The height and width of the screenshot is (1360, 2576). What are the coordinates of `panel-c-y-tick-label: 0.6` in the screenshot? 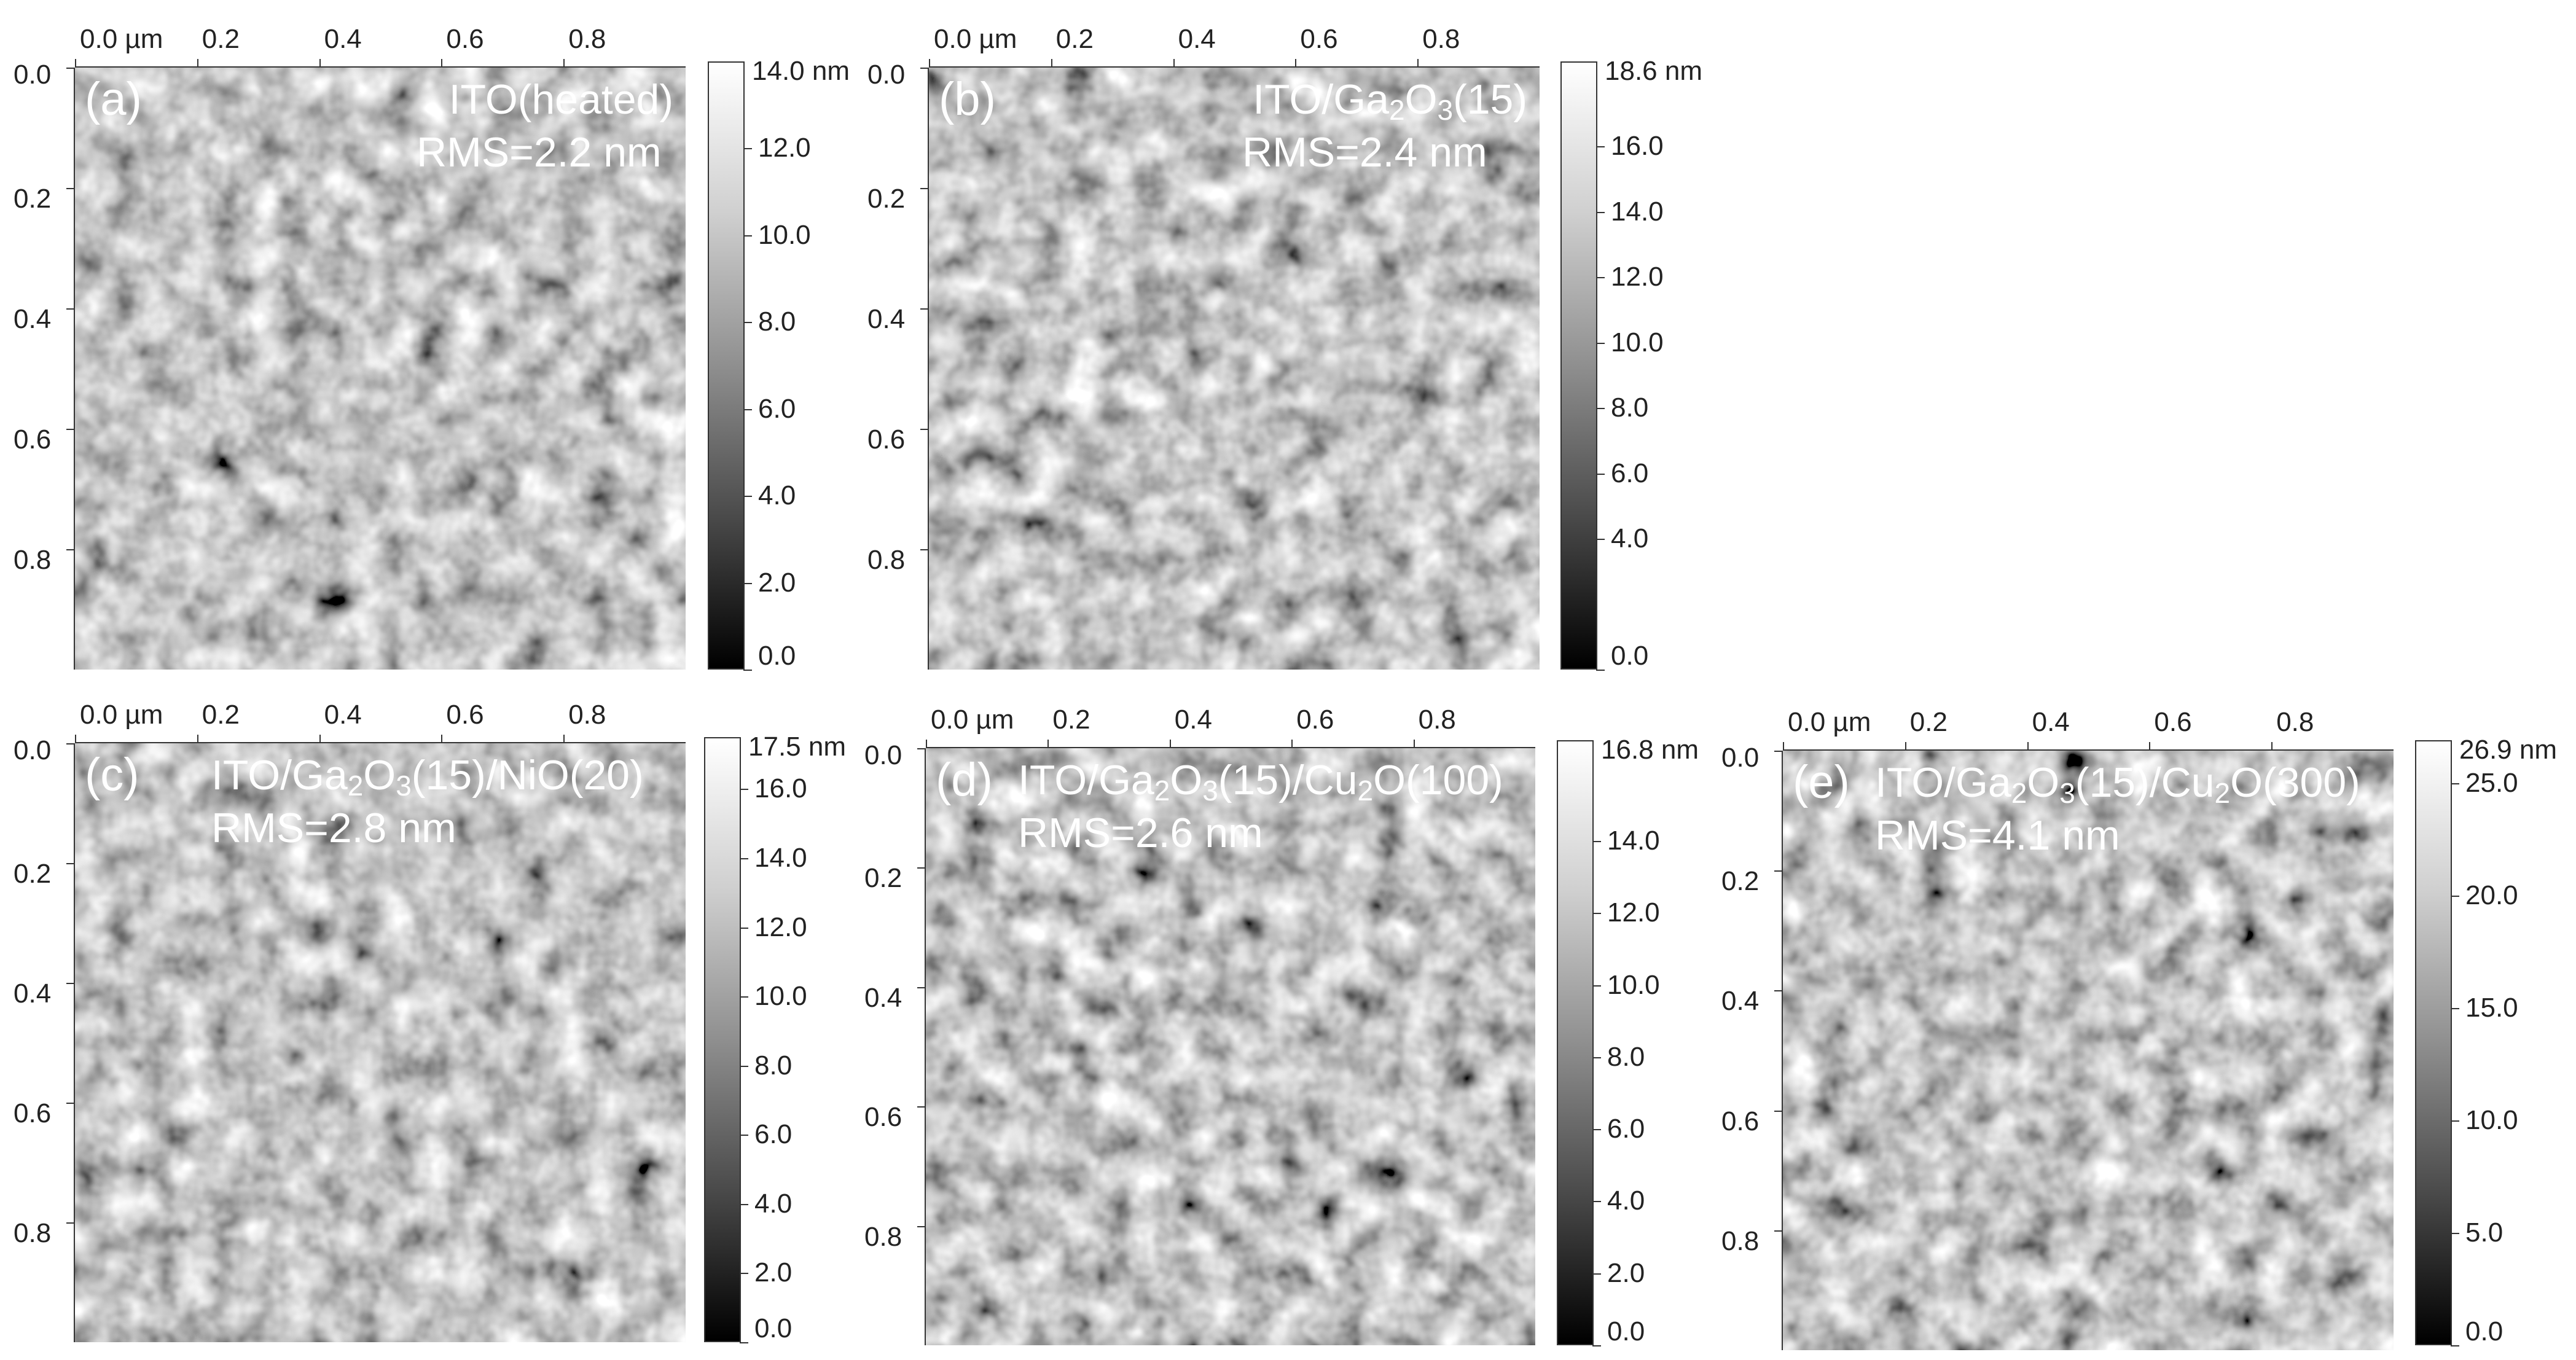 It's located at (33, 1113).